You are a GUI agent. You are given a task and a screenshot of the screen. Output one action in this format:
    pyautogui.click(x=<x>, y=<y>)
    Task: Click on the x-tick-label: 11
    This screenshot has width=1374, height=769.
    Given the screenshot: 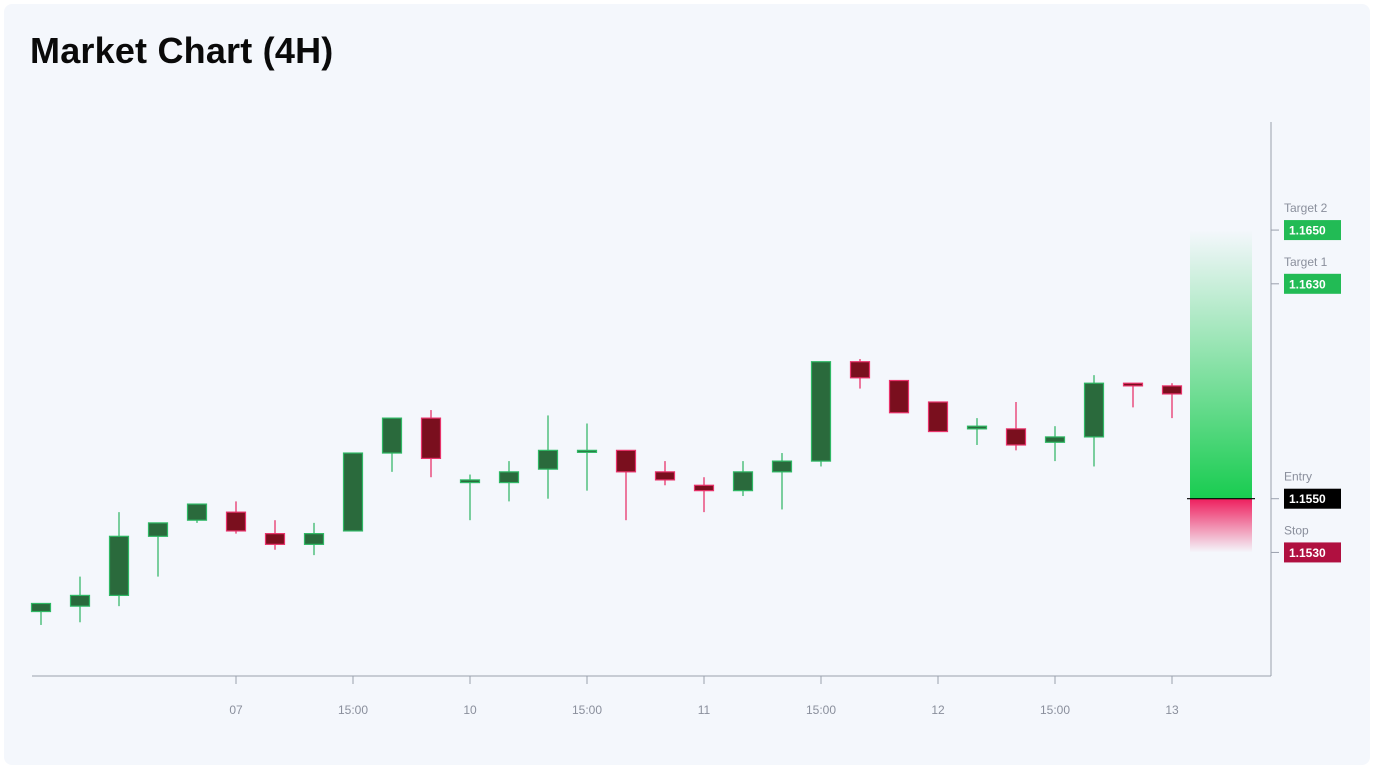 What is the action you would take?
    pyautogui.click(x=704, y=710)
    